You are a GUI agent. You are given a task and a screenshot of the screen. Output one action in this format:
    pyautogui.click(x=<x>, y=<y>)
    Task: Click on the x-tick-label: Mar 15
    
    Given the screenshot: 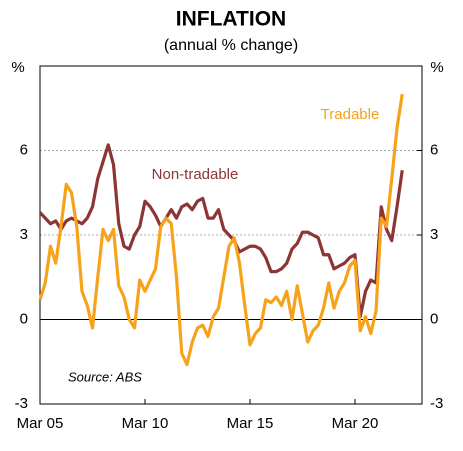 What is the action you would take?
    pyautogui.click(x=250, y=423)
    